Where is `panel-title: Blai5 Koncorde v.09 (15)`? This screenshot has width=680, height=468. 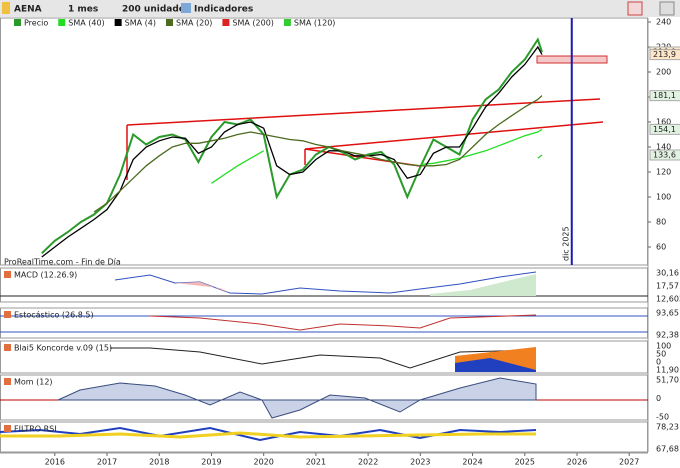 panel-title: Blai5 Koncorde v.09 (15) is located at coordinates (63, 348).